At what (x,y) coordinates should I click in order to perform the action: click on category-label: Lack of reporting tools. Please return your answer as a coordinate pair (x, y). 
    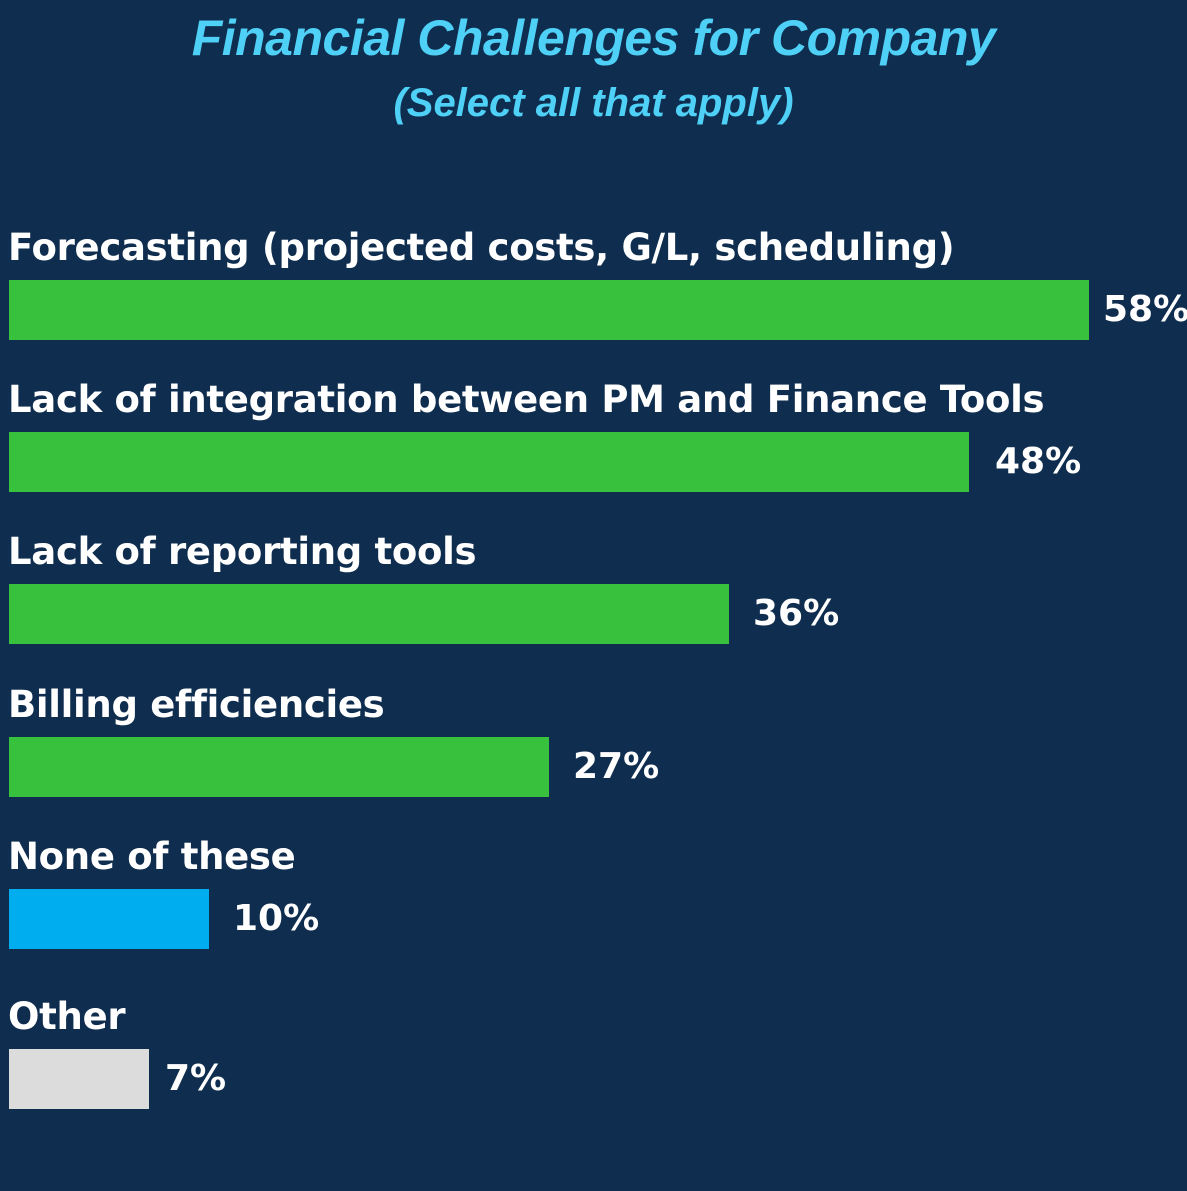
    Looking at the image, I should click on (242, 551).